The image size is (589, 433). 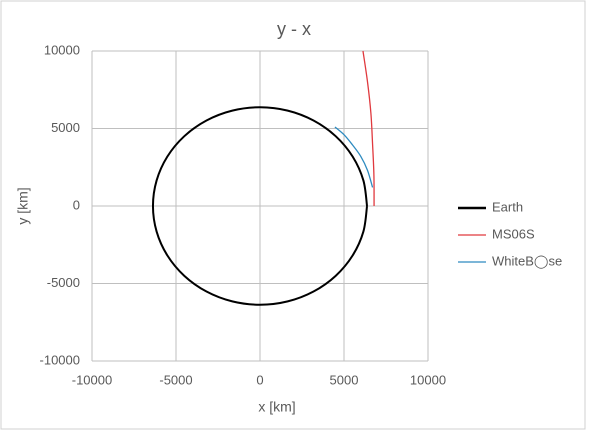 I want to click on y-tick-label: 10000, so click(x=62, y=49).